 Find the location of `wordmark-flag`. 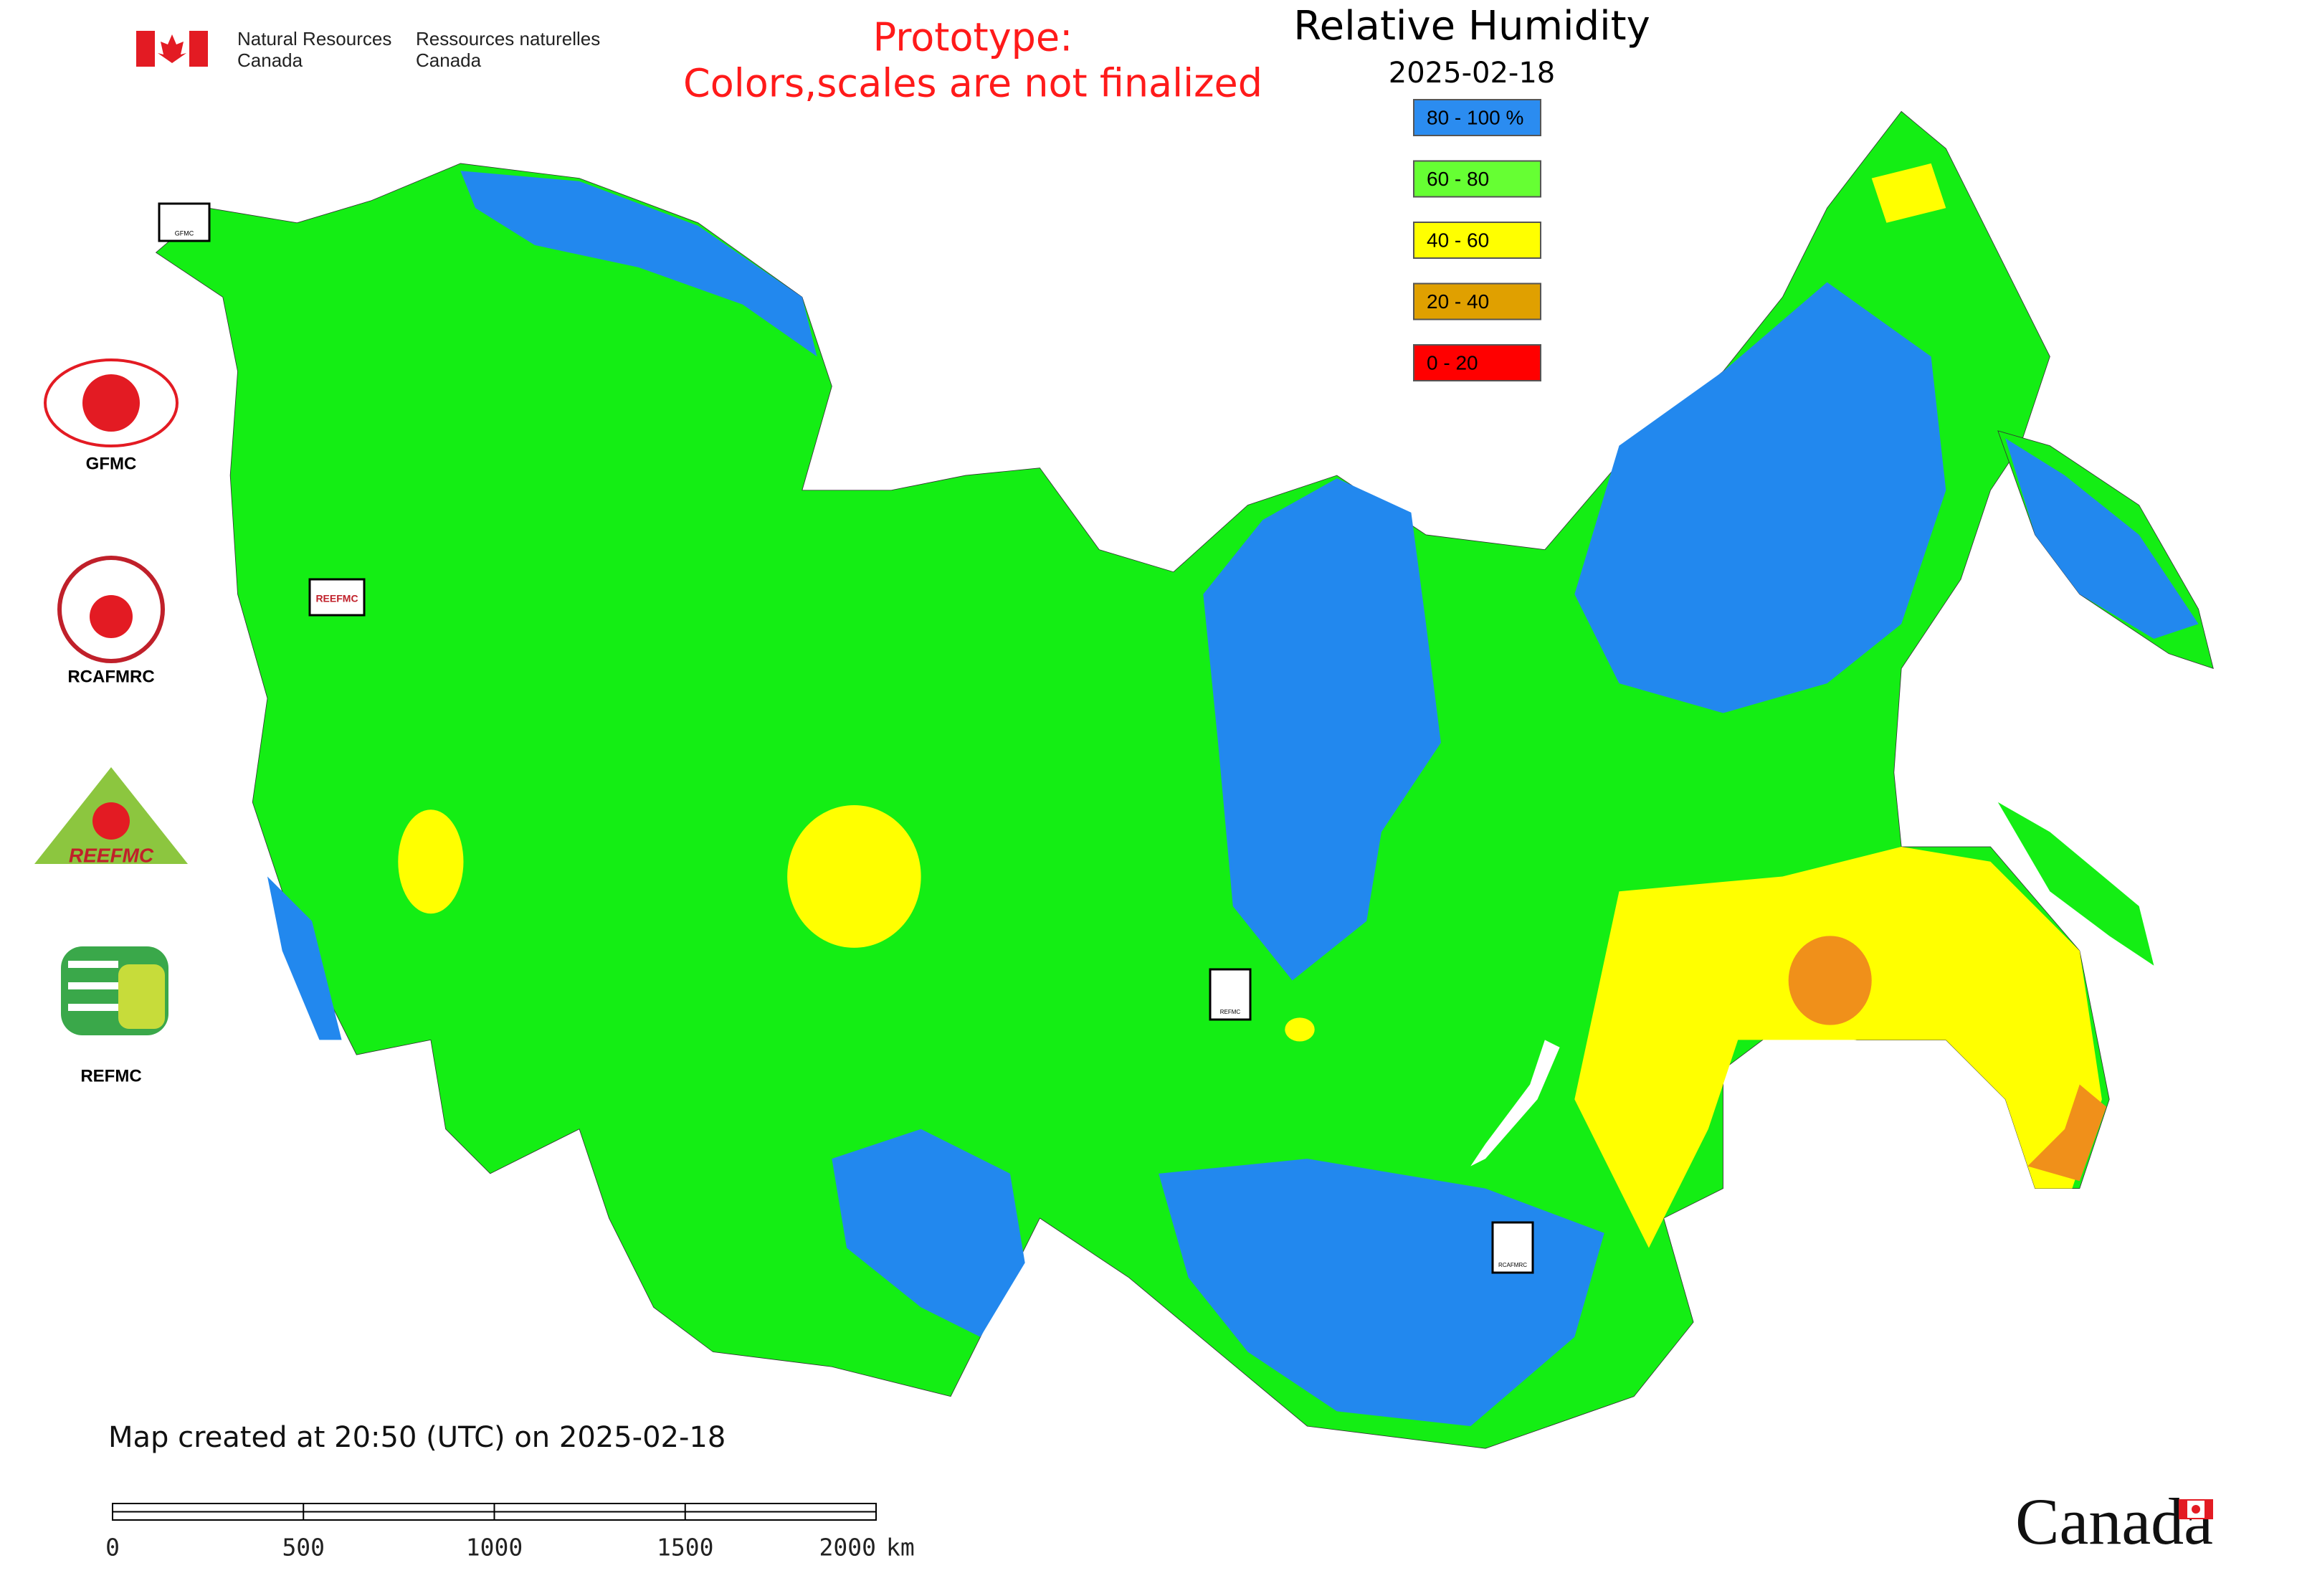

wordmark-flag is located at coordinates (2196, 1509).